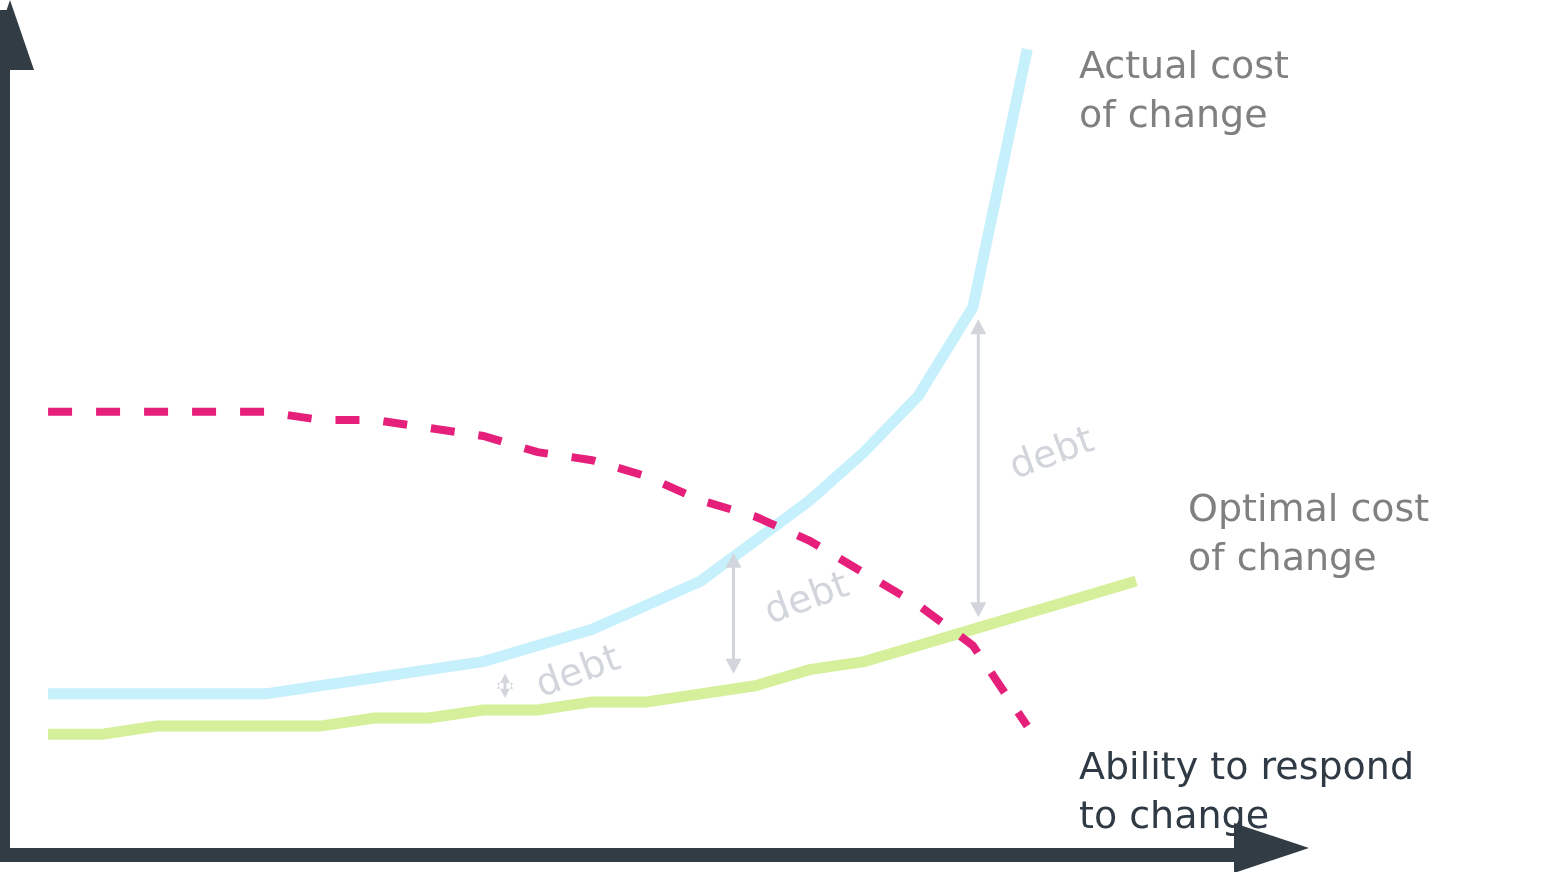 The width and height of the screenshot is (1564, 872). Describe the element at coordinates (1309, 533) in the screenshot. I see `series-label: Optimal cost of change` at that location.